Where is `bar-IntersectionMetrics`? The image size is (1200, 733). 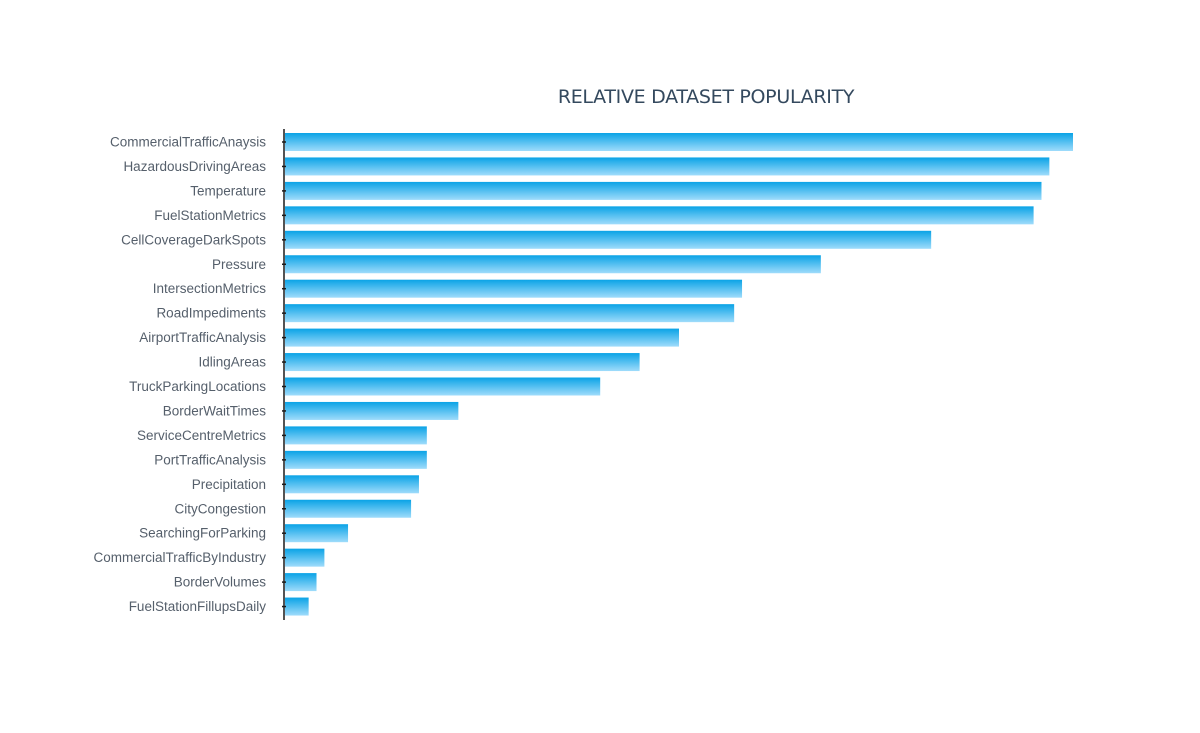 bar-IntersectionMetrics is located at coordinates (514, 288).